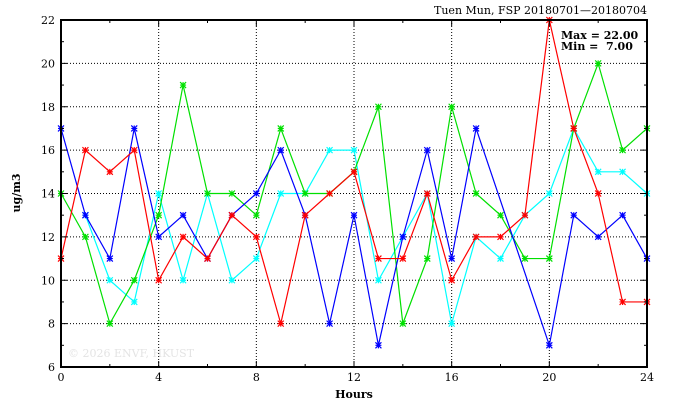 The image size is (674, 409). Describe the element at coordinates (540, 10) in the screenshot. I see `chart-title: Tuen Mun, FSP 20180701—20180704` at that location.